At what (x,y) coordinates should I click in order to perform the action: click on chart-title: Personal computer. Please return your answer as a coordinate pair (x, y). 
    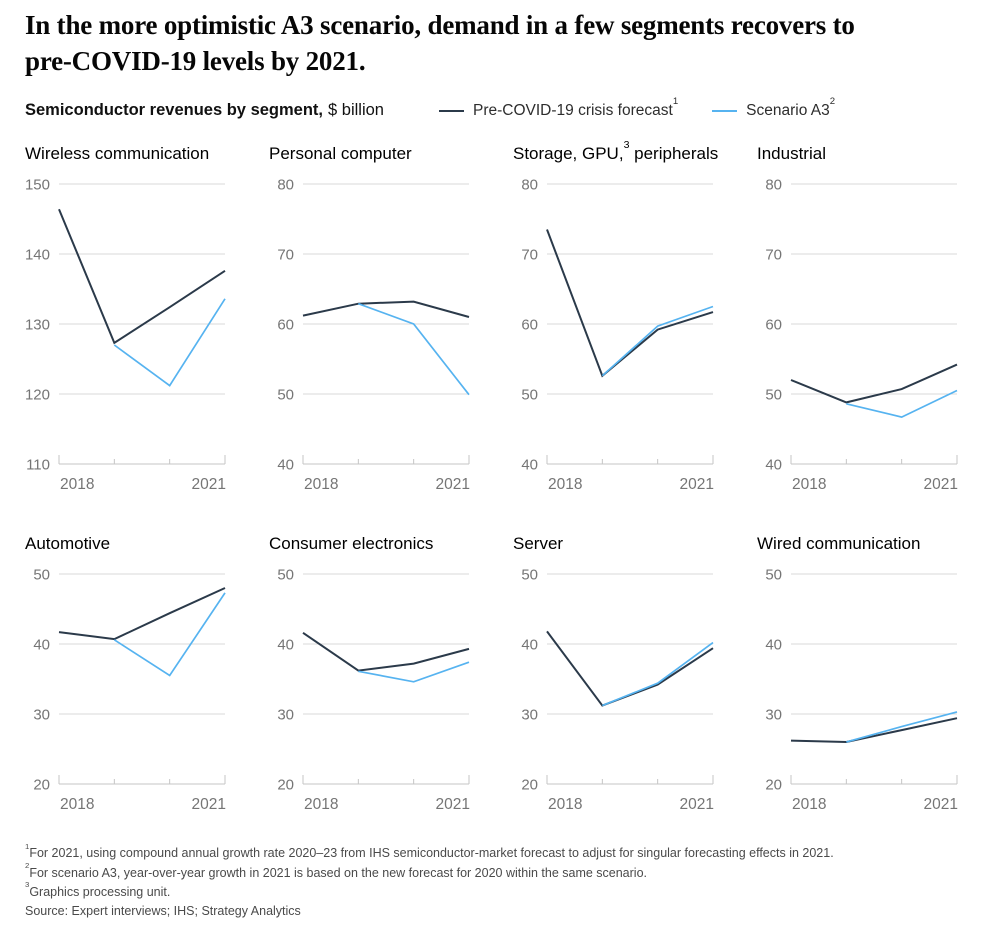
    Looking at the image, I should click on (340, 154).